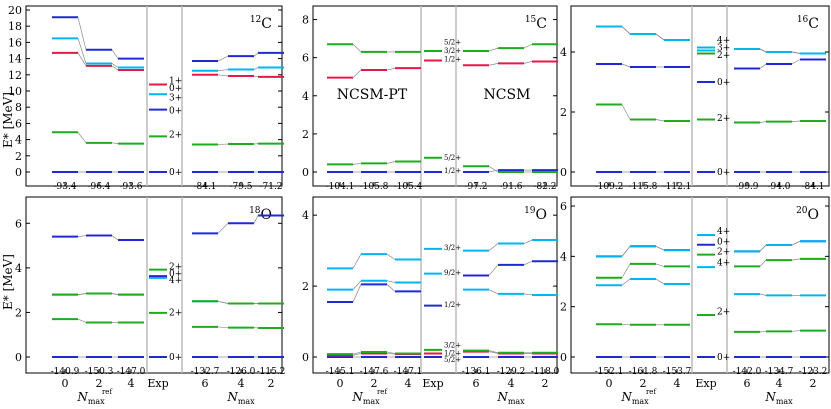 This screenshot has height=409, width=831. What do you see at coordinates (544, 187) in the screenshot?
I see `ncsm-gs-energy: -82.2` at bounding box center [544, 187].